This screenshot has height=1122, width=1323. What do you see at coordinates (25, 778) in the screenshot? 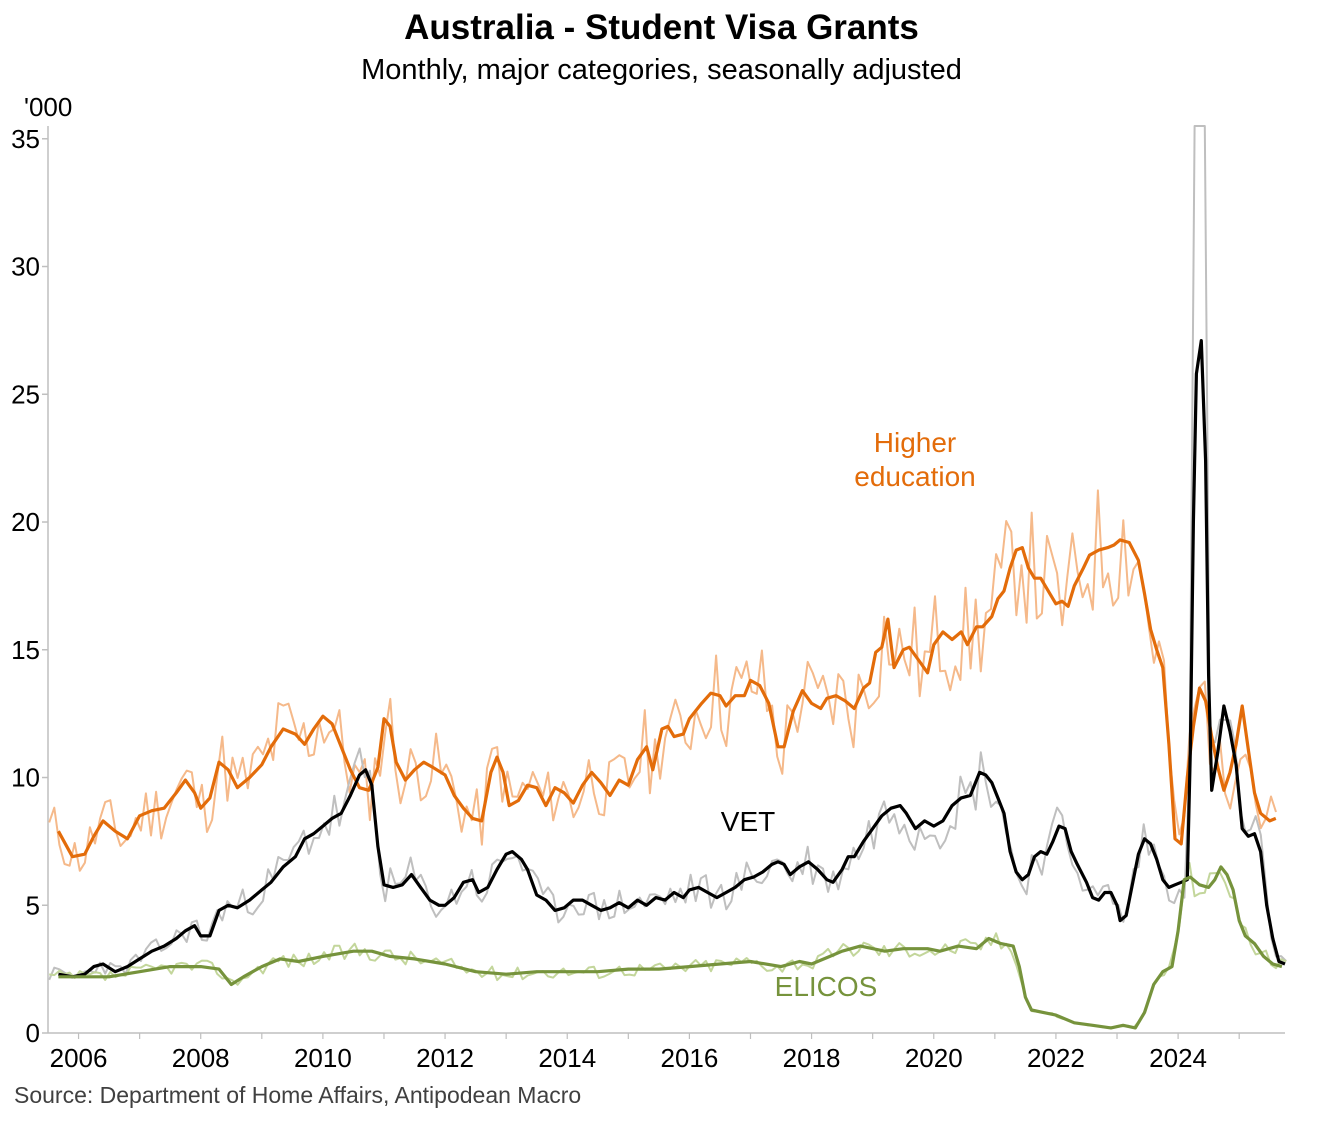
I see `y-tick-label: 10` at bounding box center [25, 778].